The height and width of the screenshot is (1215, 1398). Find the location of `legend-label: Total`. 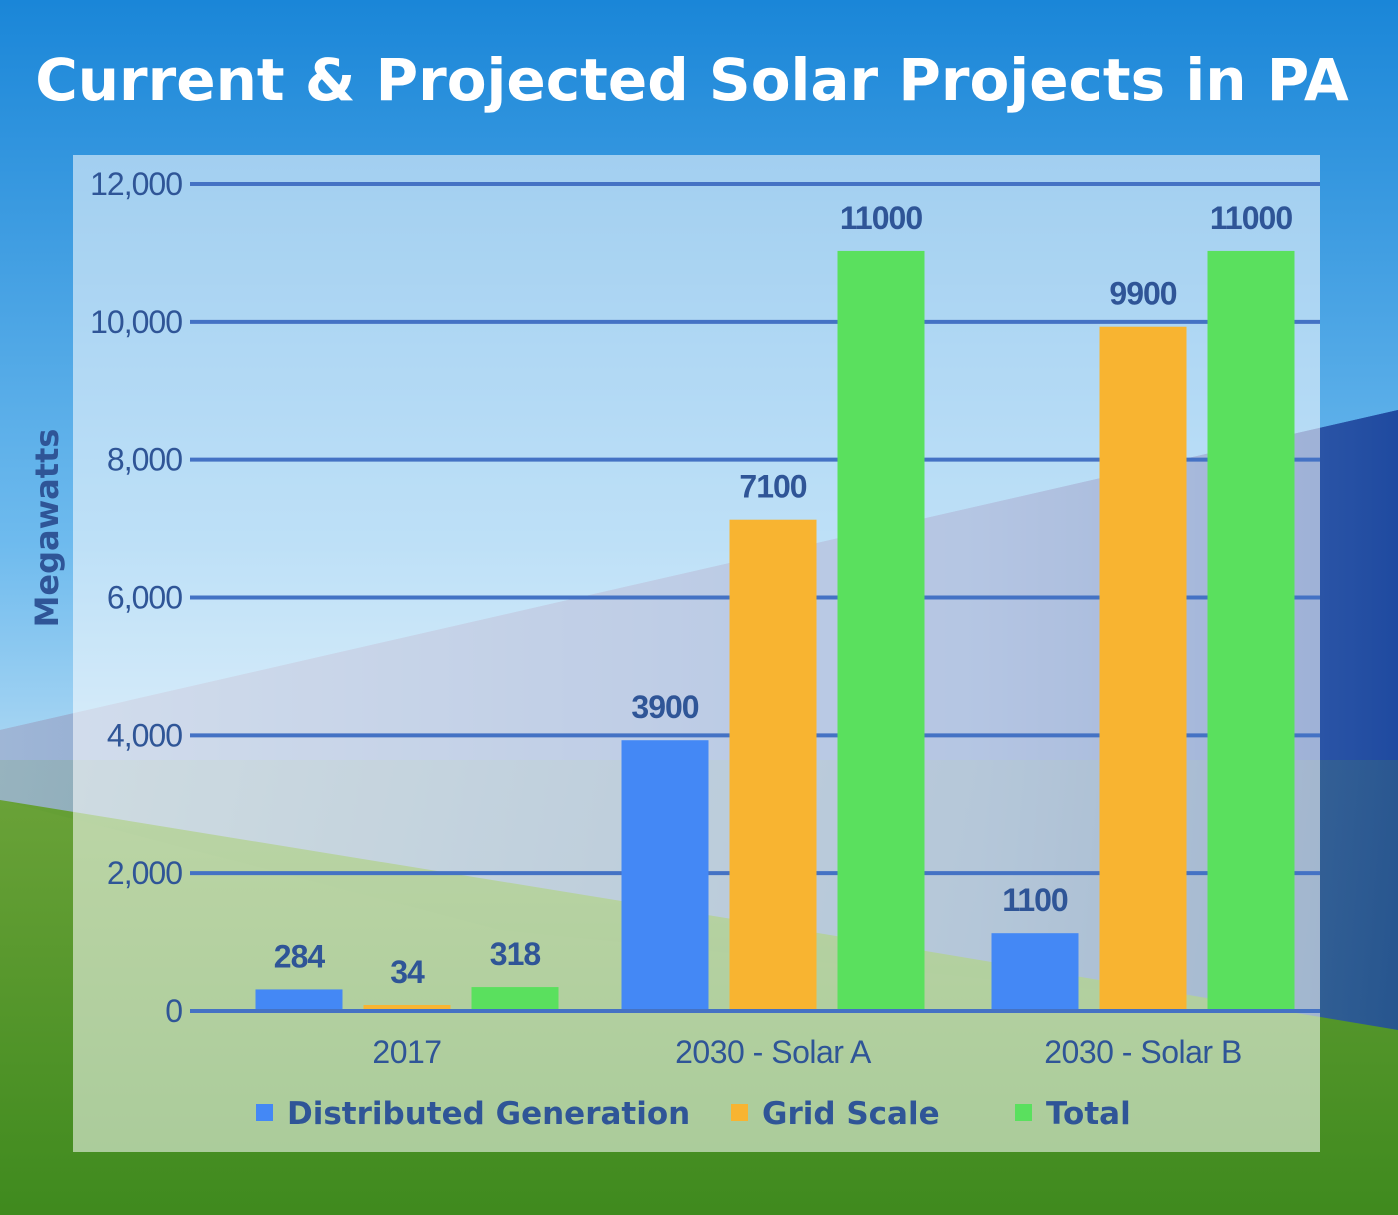

legend-label: Total is located at coordinates (1088, 1114).